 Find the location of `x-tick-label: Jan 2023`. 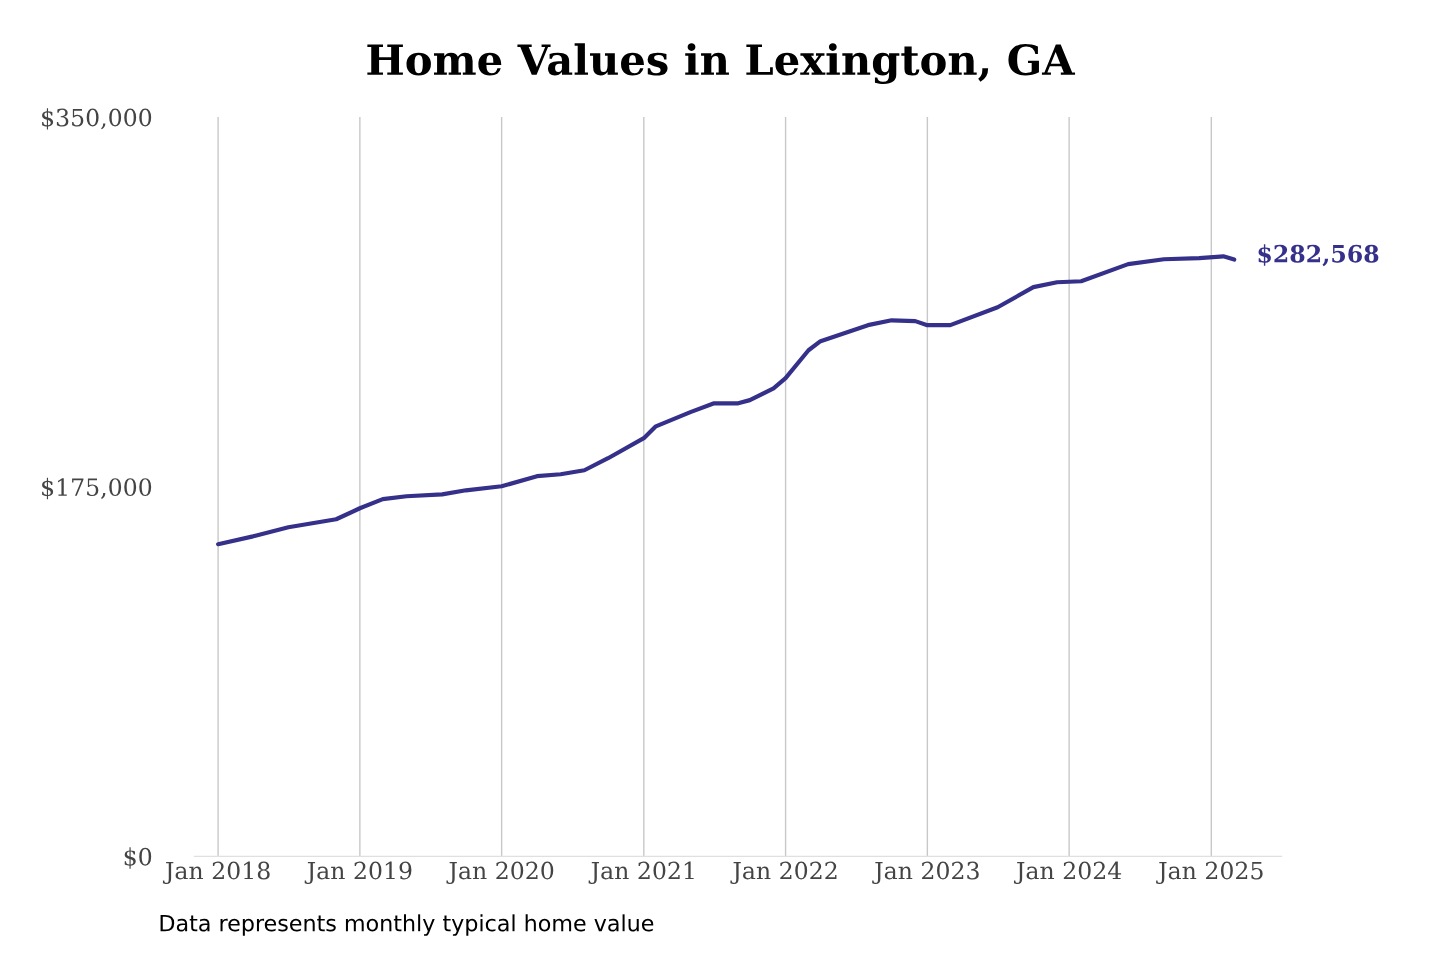

x-tick-label: Jan 2023 is located at coordinates (925, 873).